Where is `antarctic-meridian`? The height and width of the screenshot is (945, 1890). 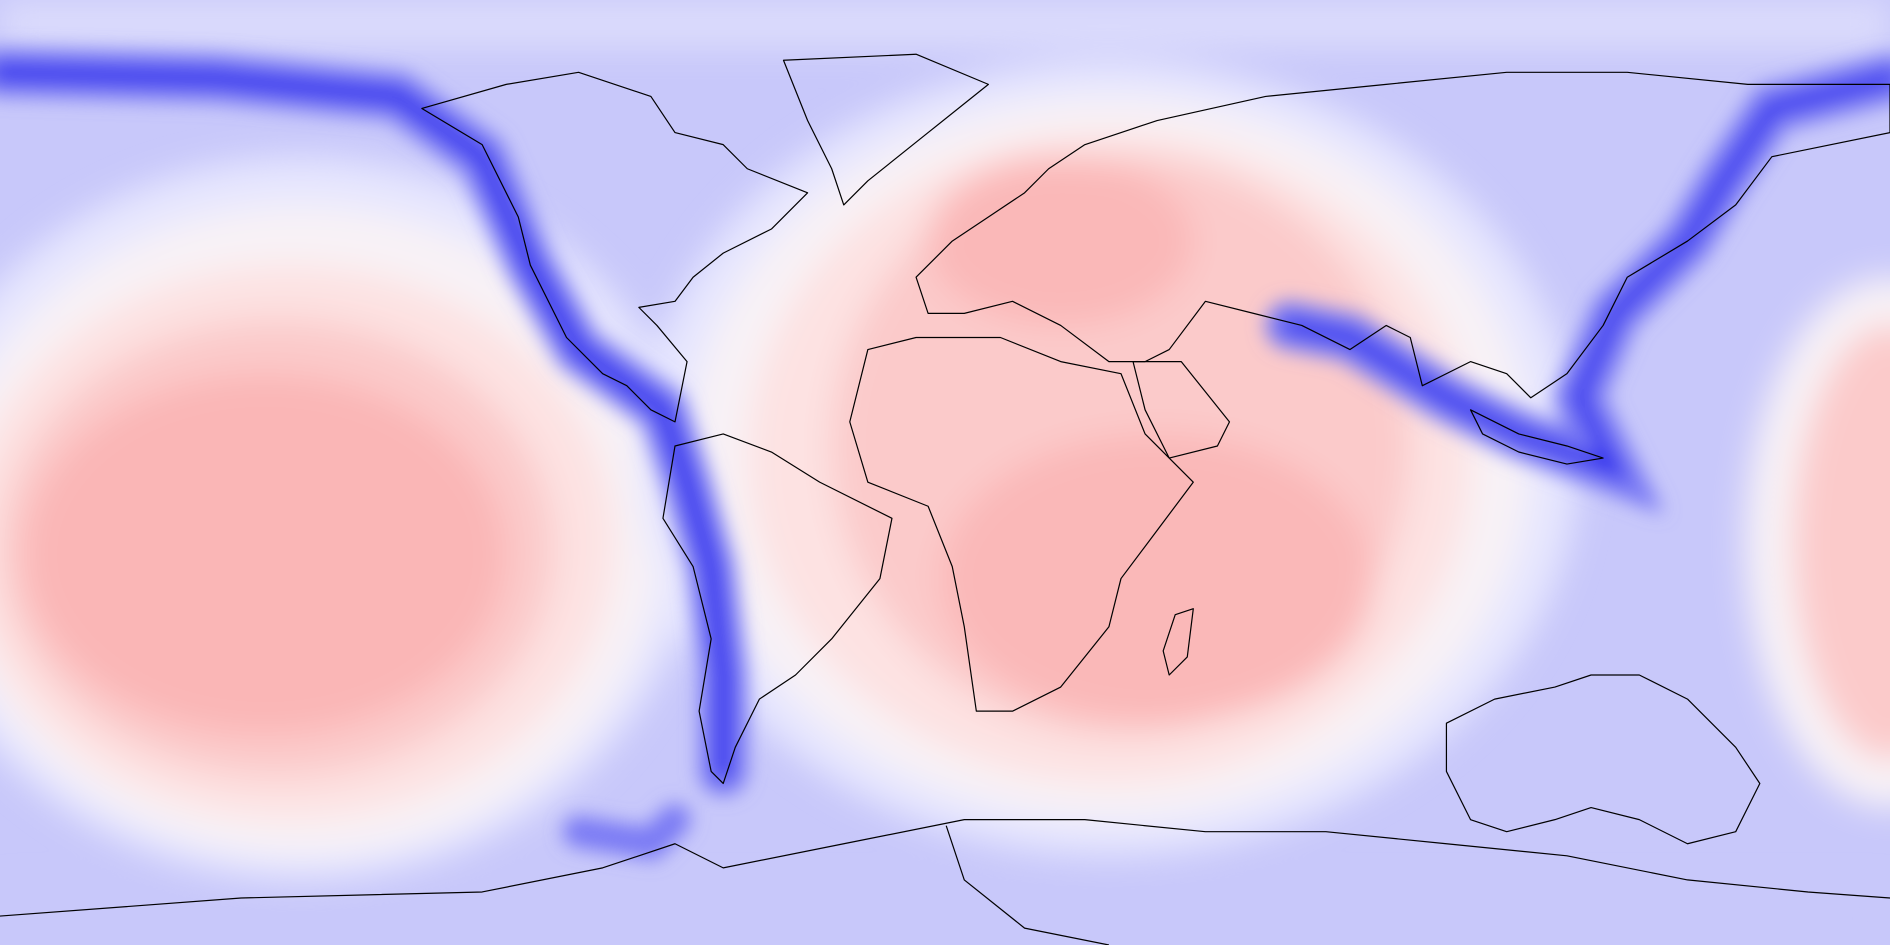
antarctic-meridian is located at coordinates (1027, 885).